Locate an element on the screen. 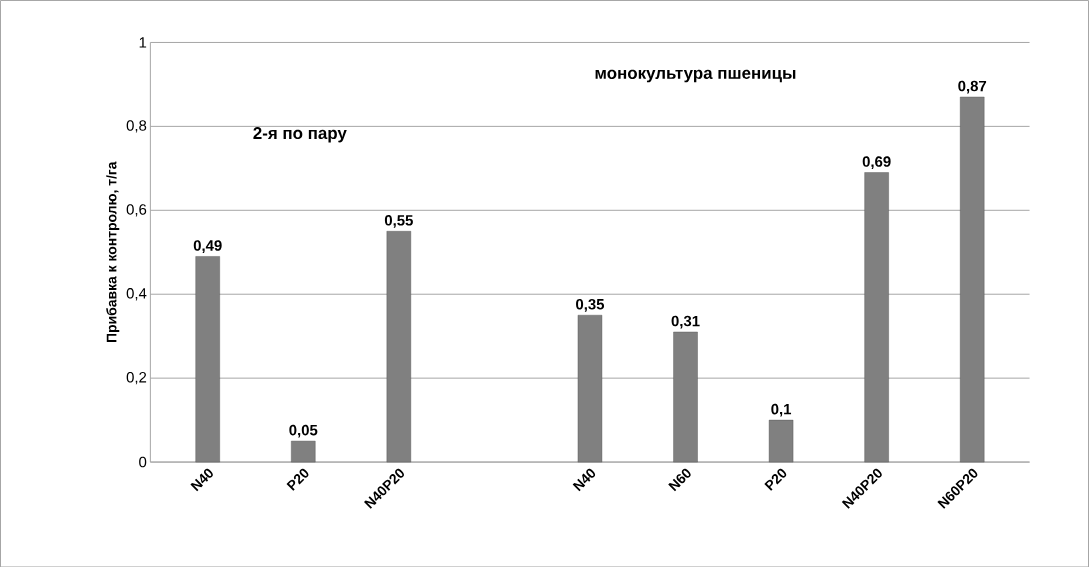 Image resolution: width=1089 pixels, height=567 pixels. y-tick-label: 0 is located at coordinates (143, 462).